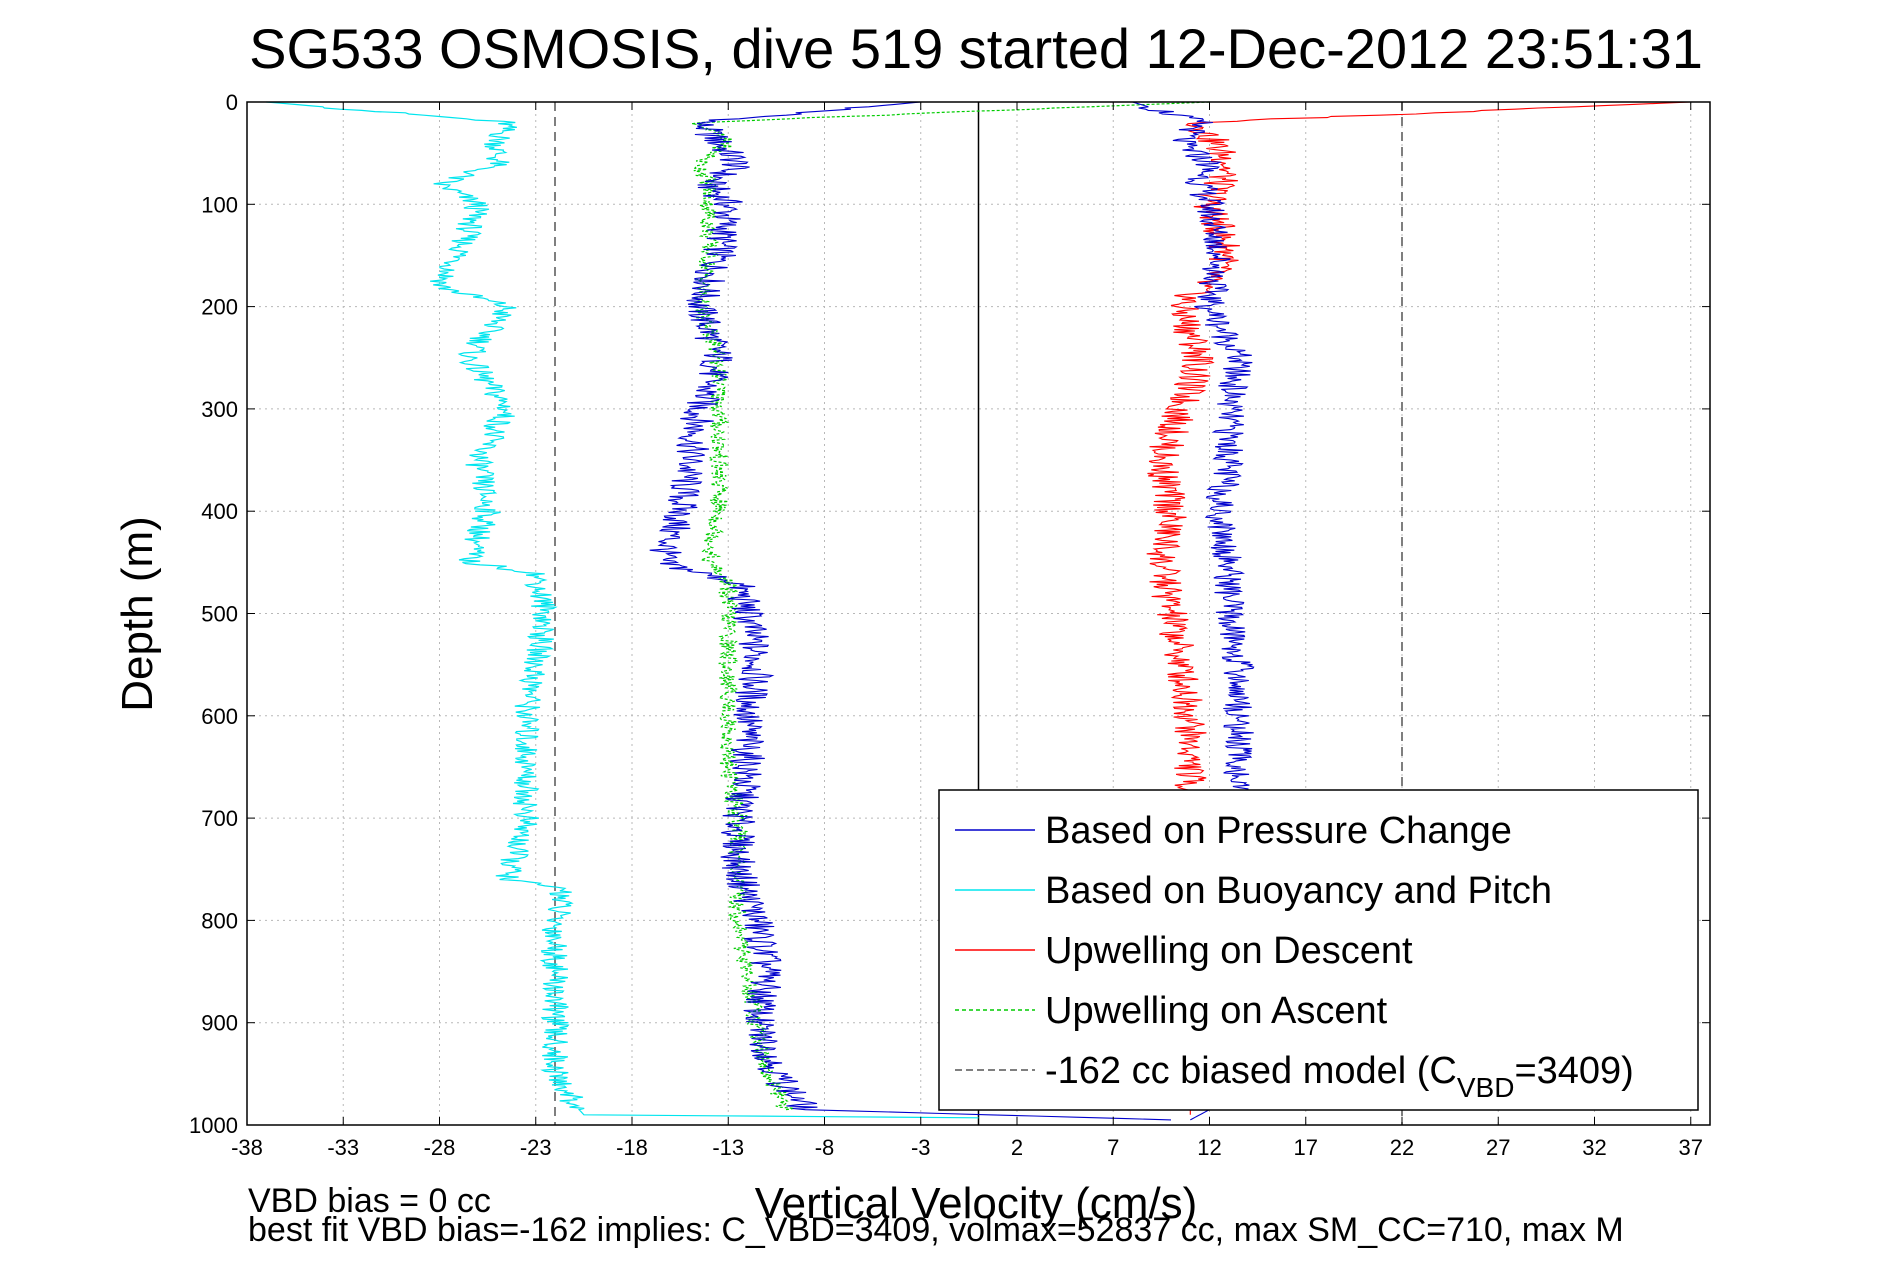  I want to click on x-tick-label: -38, so click(247, 1147).